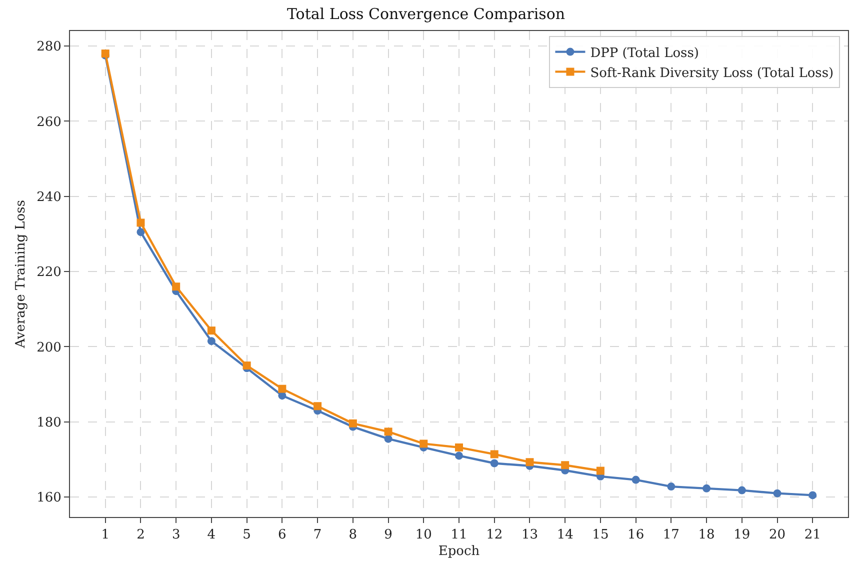 Image resolution: width=852 pixels, height=561 pixels. I want to click on x-tick-label: 14, so click(565, 535).